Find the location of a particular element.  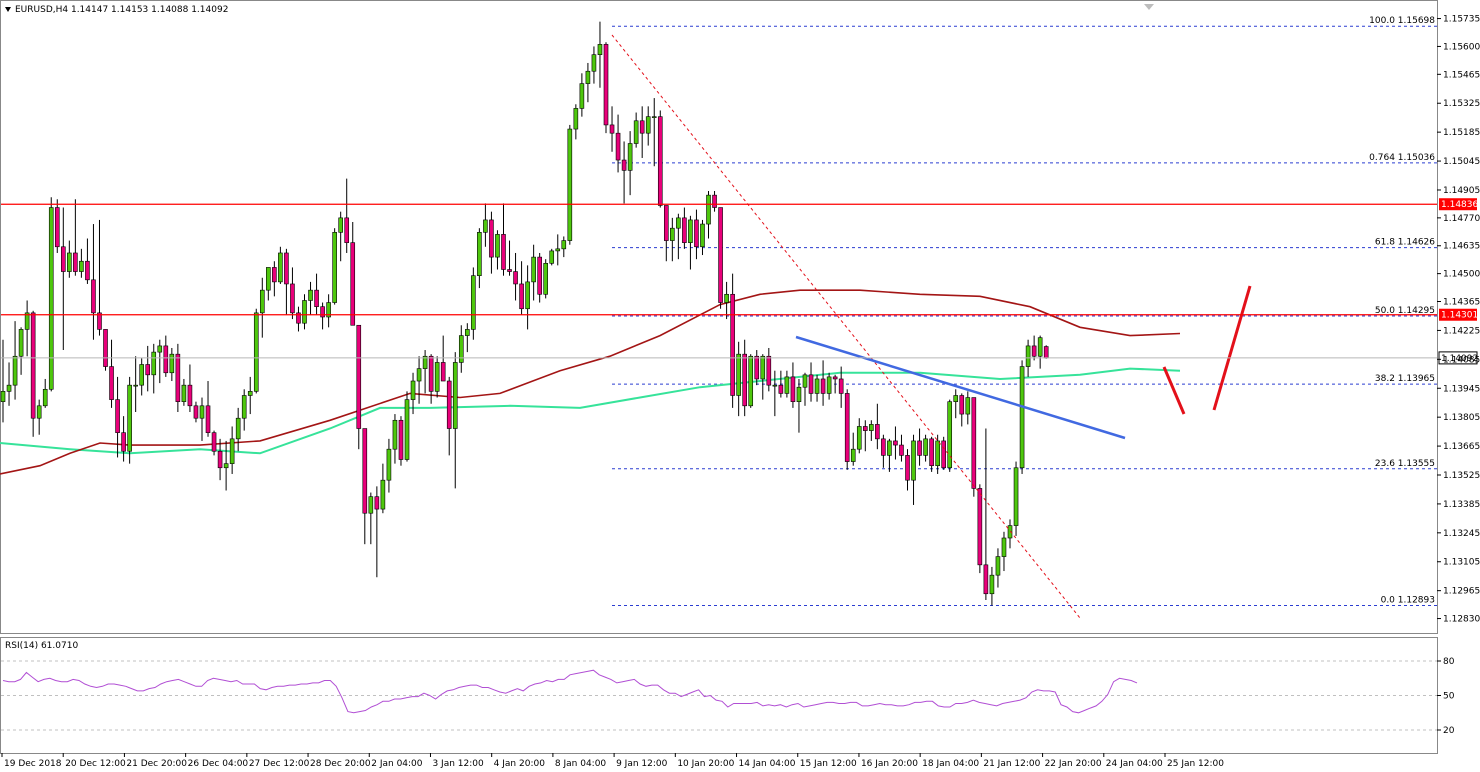

fib-level-label: 100.0 1.15698 is located at coordinates (1402, 21).